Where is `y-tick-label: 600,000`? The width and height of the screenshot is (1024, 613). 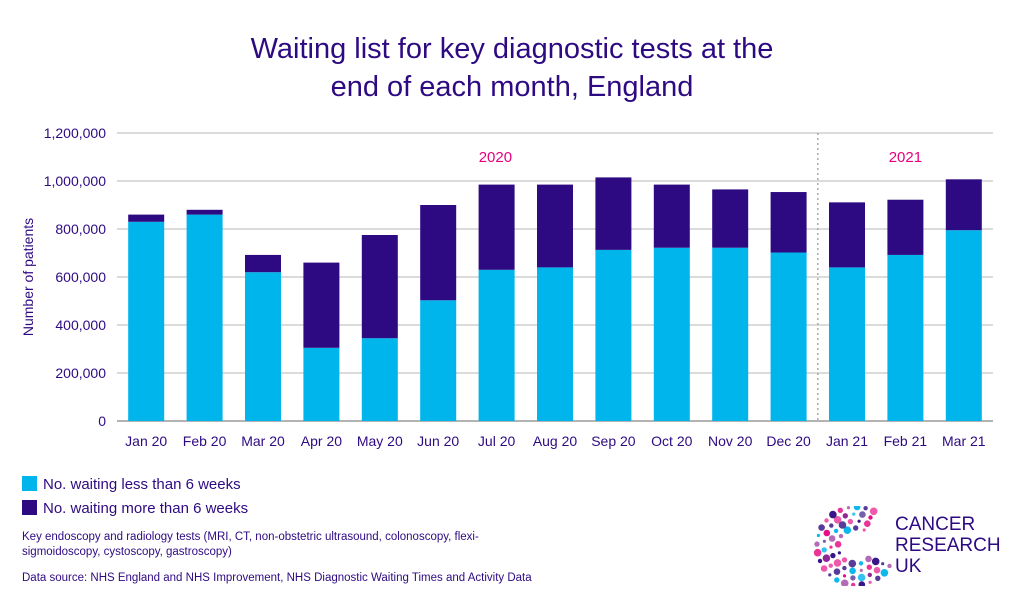 y-tick-label: 600,000 is located at coordinates (80, 277).